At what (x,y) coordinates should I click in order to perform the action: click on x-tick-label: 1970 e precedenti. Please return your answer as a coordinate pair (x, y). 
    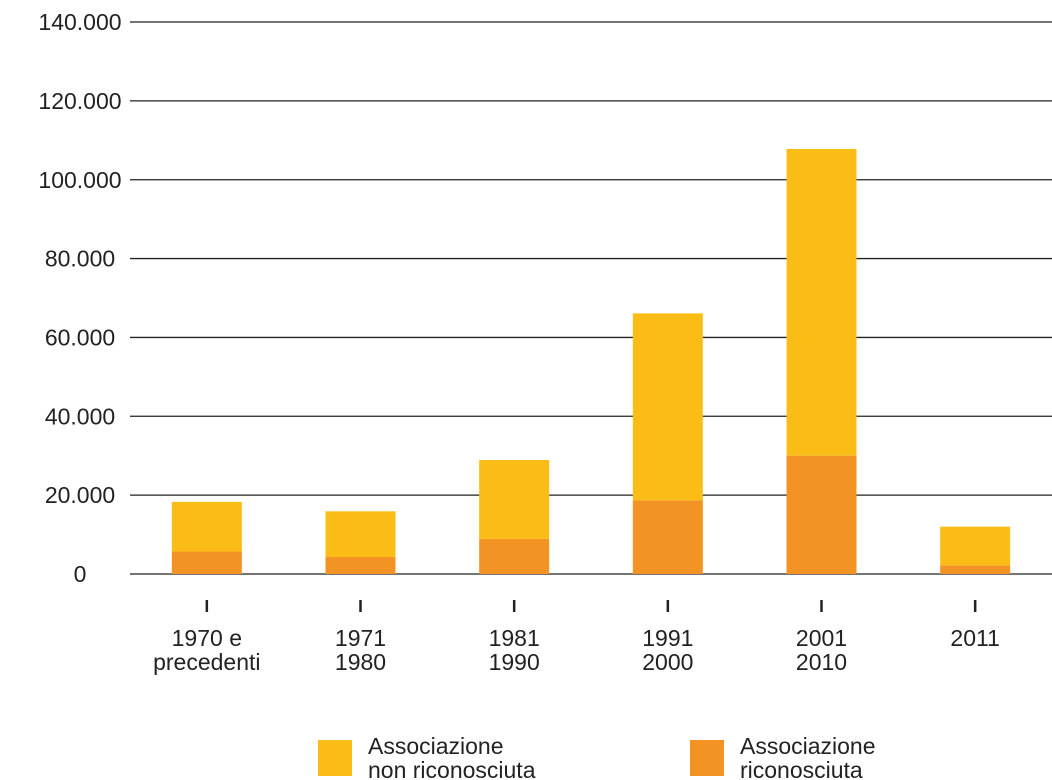
    Looking at the image, I should click on (206, 650).